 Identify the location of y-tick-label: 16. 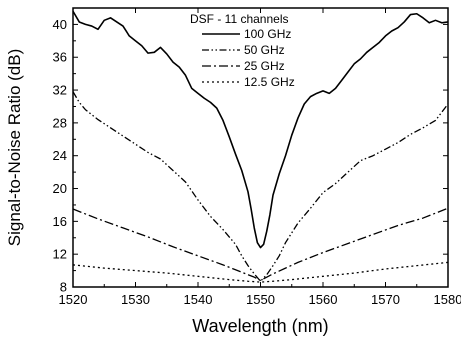
(60, 221).